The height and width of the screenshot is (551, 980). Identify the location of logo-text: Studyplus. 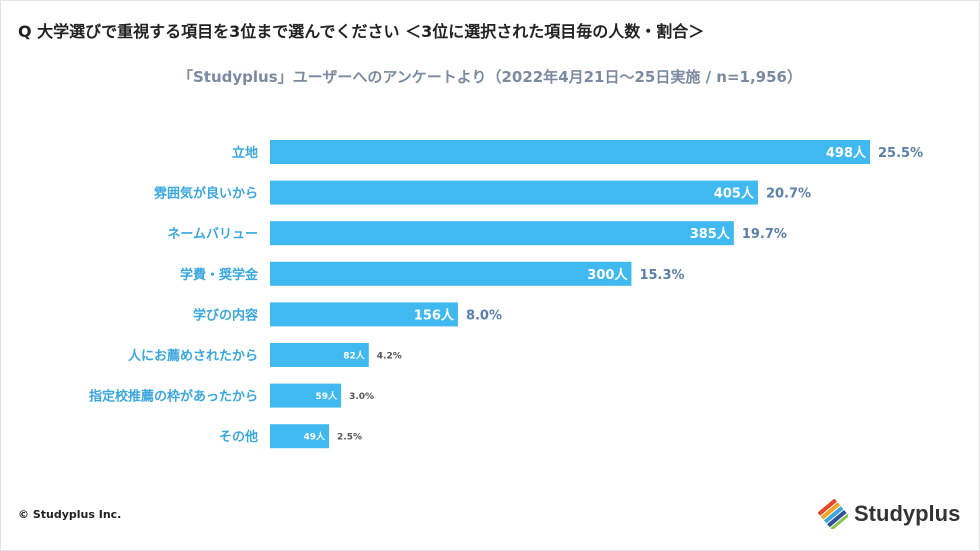
(907, 513).